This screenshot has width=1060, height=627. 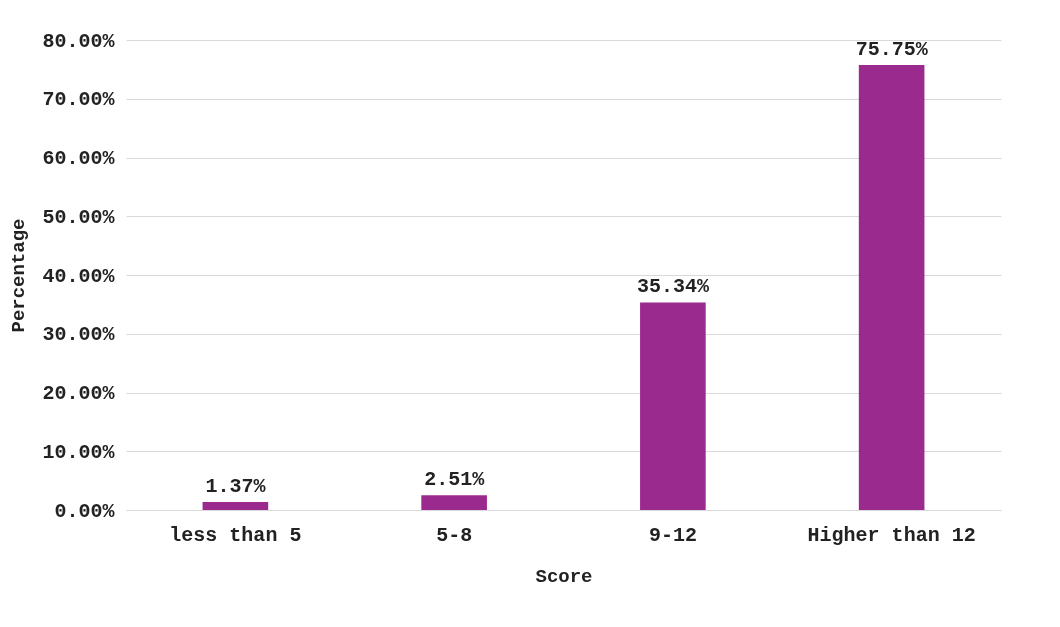 I want to click on y-tick-label: 50.00%, so click(x=79, y=217).